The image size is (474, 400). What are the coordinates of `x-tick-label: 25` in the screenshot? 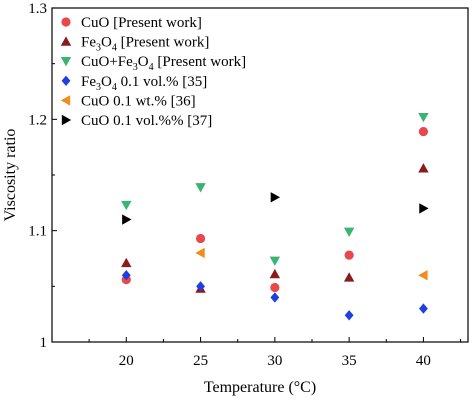 It's located at (200, 361).